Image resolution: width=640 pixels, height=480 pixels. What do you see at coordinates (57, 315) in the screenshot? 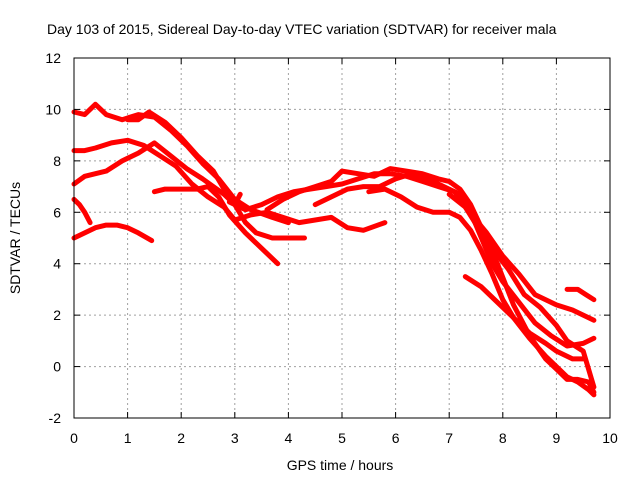
I see `y-tick-label: 2` at bounding box center [57, 315].